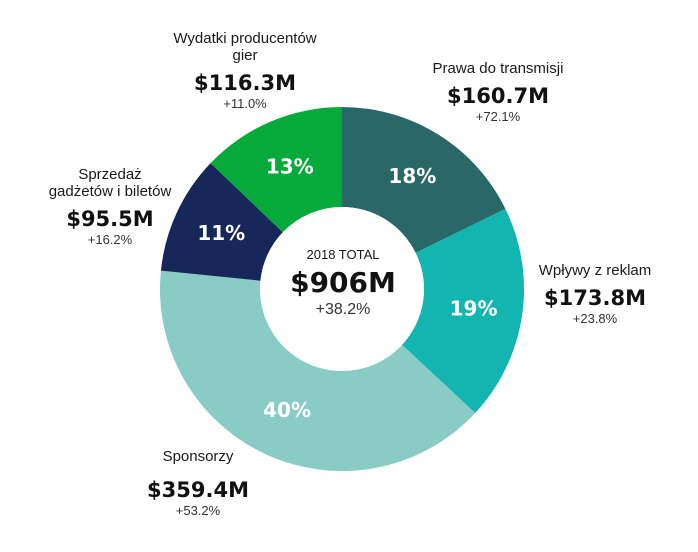  I want to click on donut-center-hole, so click(342, 289).